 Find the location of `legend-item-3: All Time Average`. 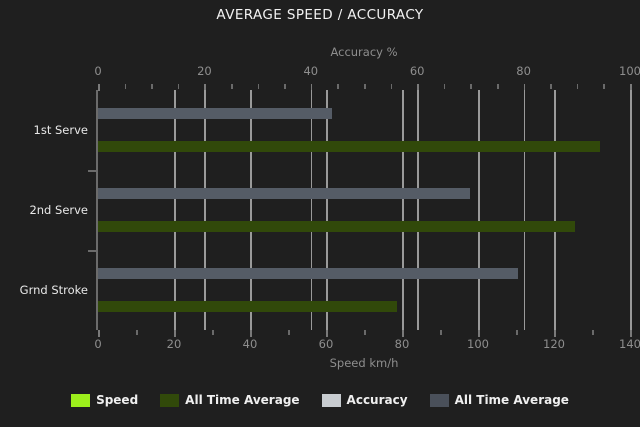

legend-item-3: All Time Average is located at coordinates (499, 400).